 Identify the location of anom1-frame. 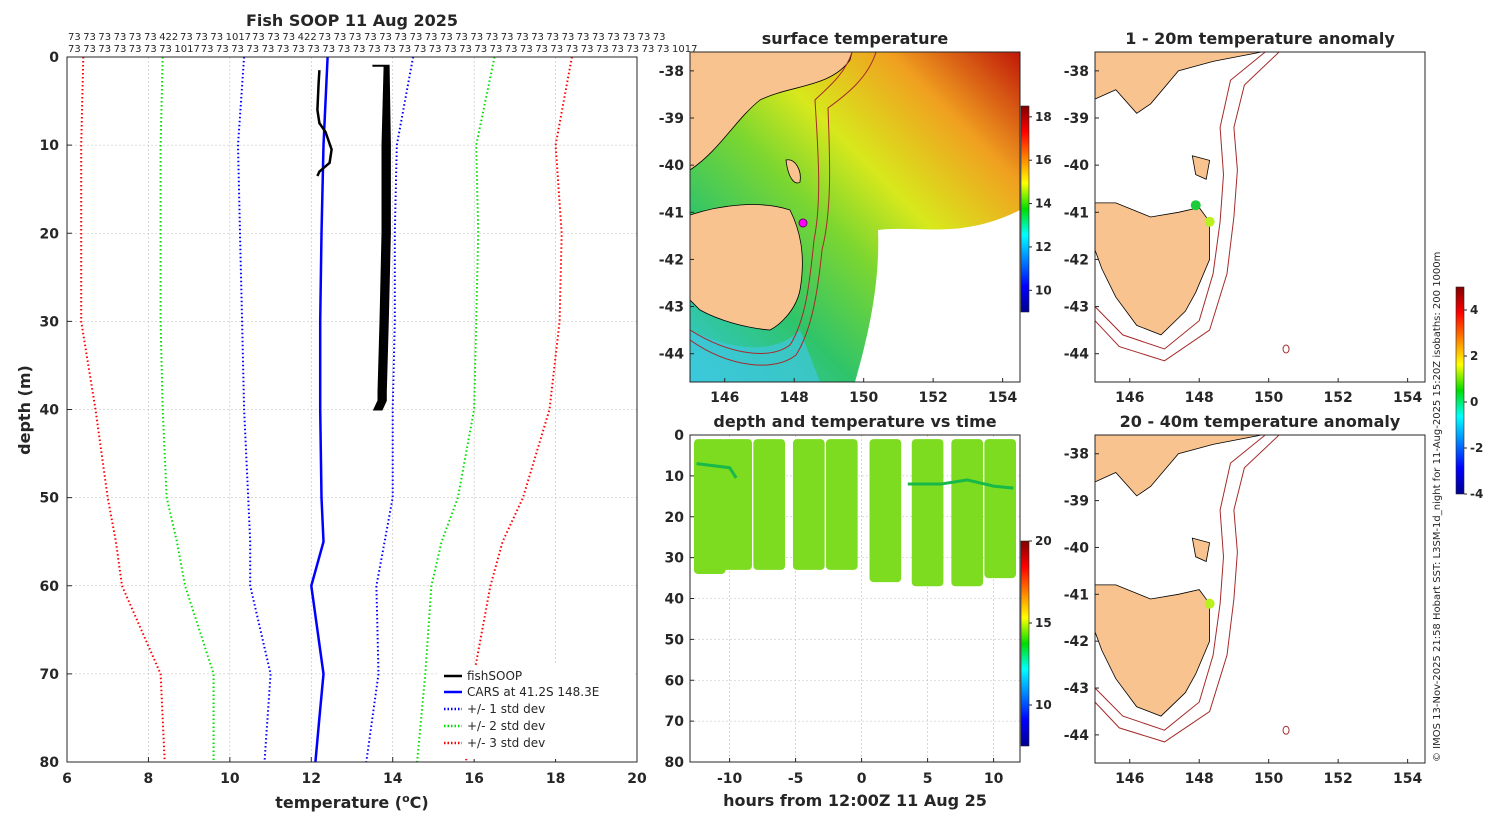
(1260, 217).